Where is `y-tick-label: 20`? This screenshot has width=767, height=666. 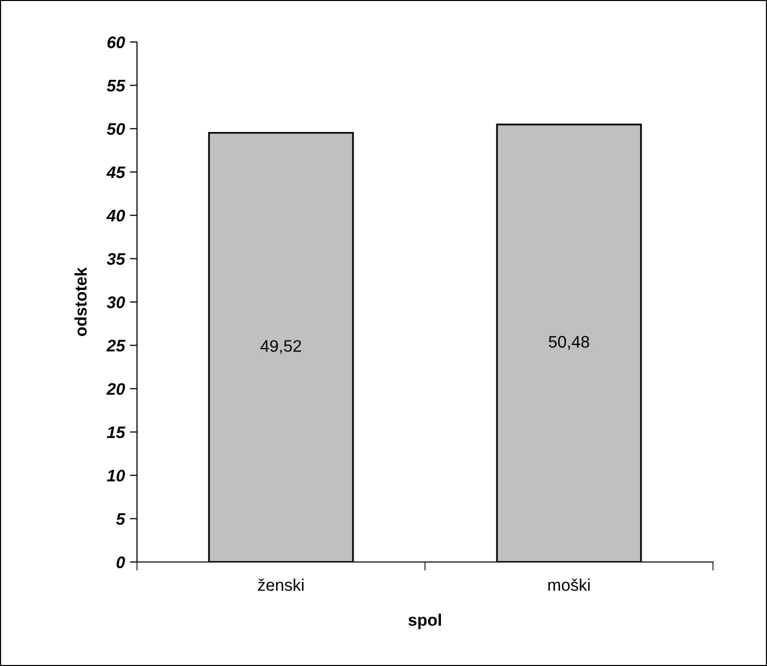 y-tick-label: 20 is located at coordinates (116, 389).